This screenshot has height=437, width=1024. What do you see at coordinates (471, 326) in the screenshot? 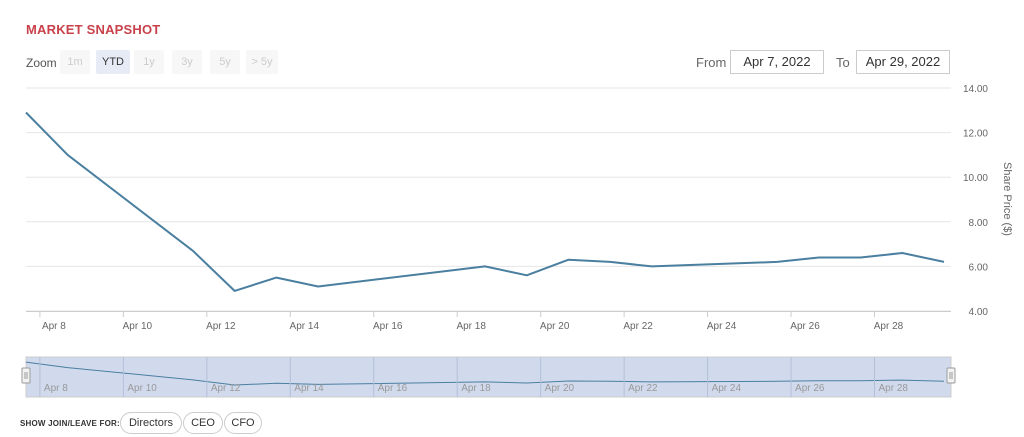
I see `x-tick-label: Apr 18` at bounding box center [471, 326].